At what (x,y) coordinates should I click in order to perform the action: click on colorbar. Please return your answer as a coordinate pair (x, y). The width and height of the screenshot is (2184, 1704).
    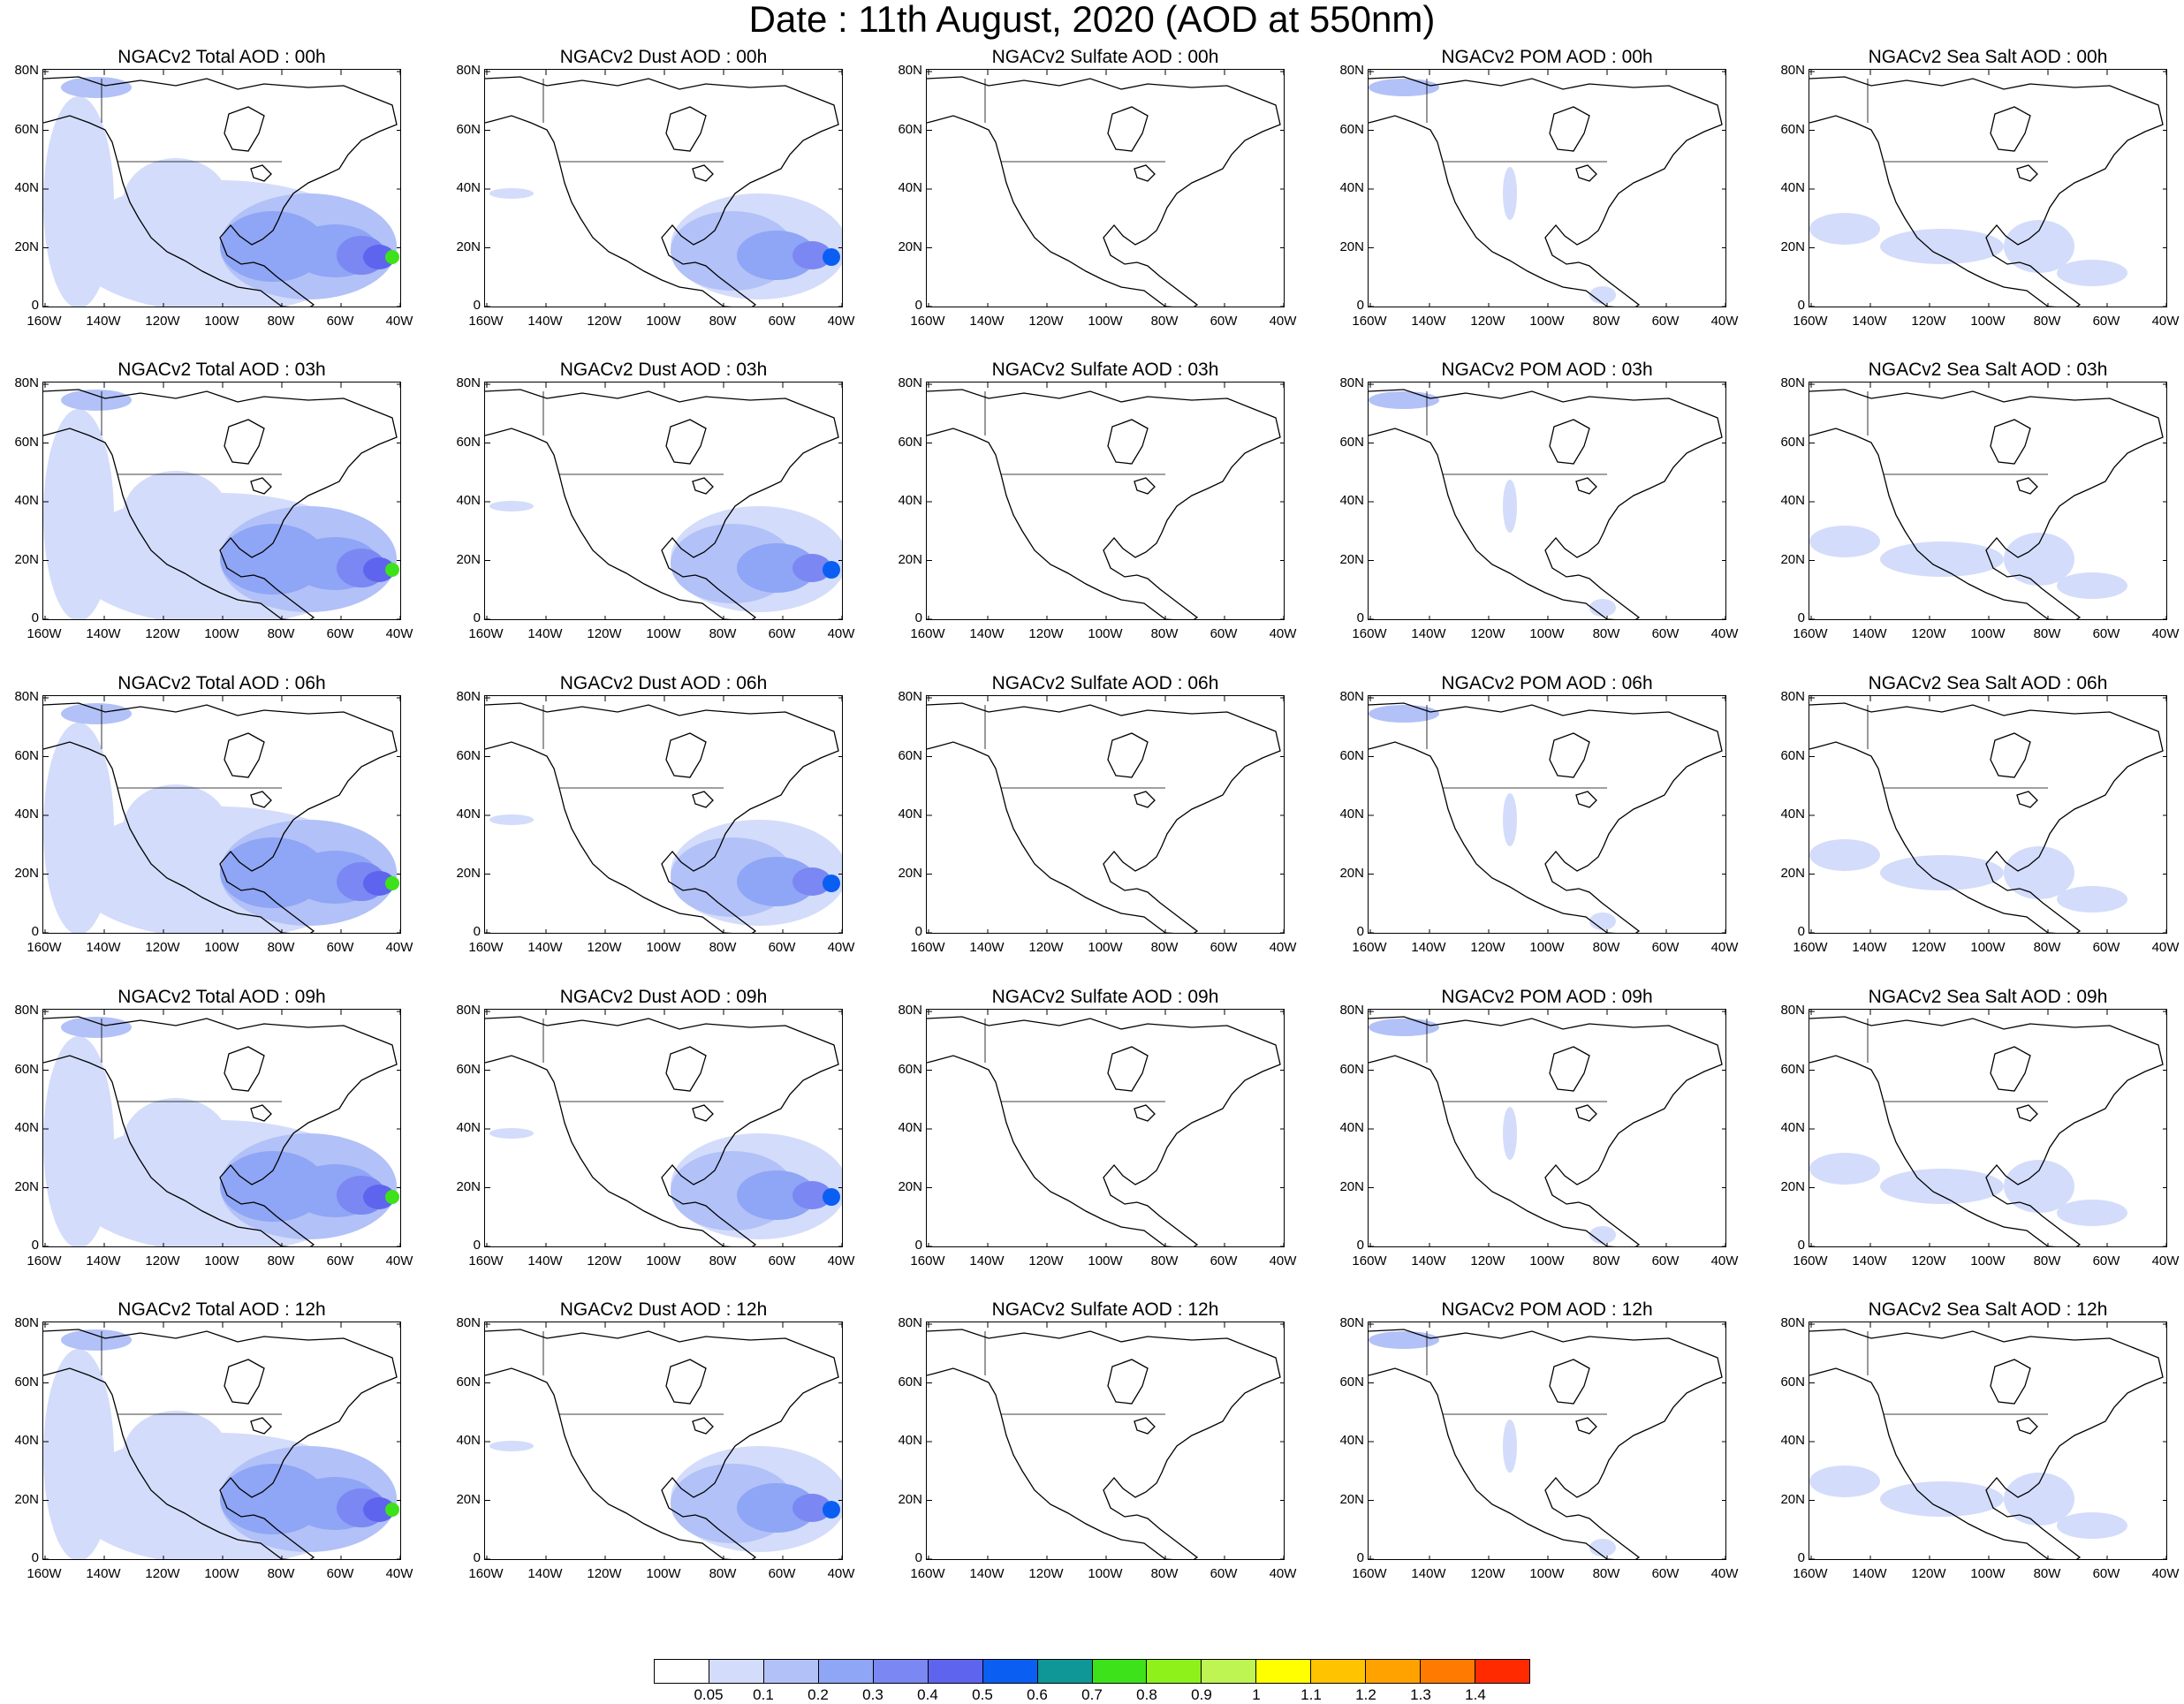
    Looking at the image, I should click on (1092, 1671).